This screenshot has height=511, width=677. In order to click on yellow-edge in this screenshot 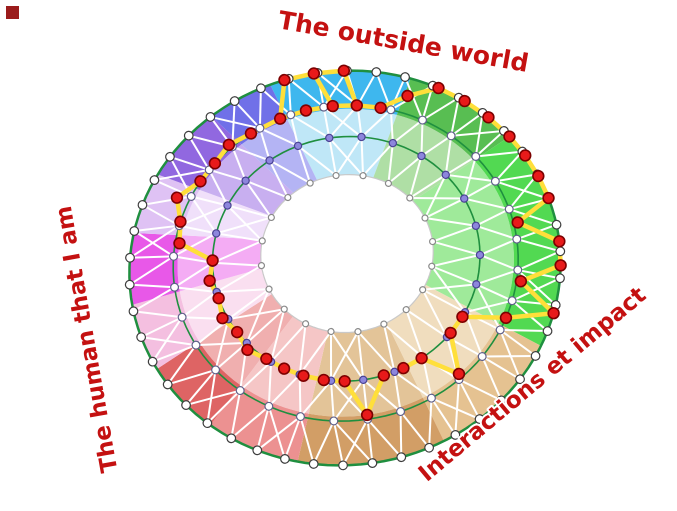, I will do `click(282, 99)`.